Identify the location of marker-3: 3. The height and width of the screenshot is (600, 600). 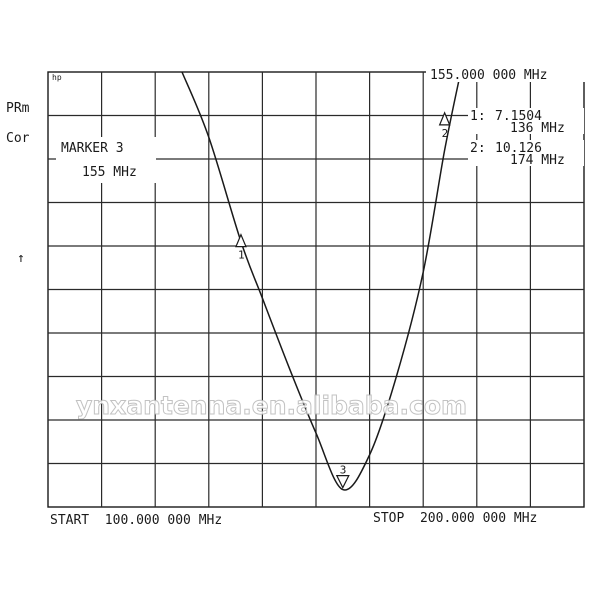
(342, 476).